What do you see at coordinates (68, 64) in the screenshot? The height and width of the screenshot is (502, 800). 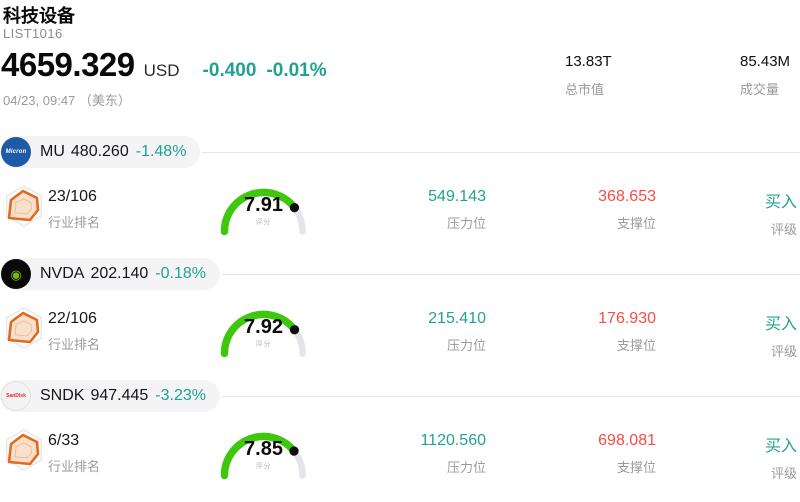 I see `index-price: 4659.329` at bounding box center [68, 64].